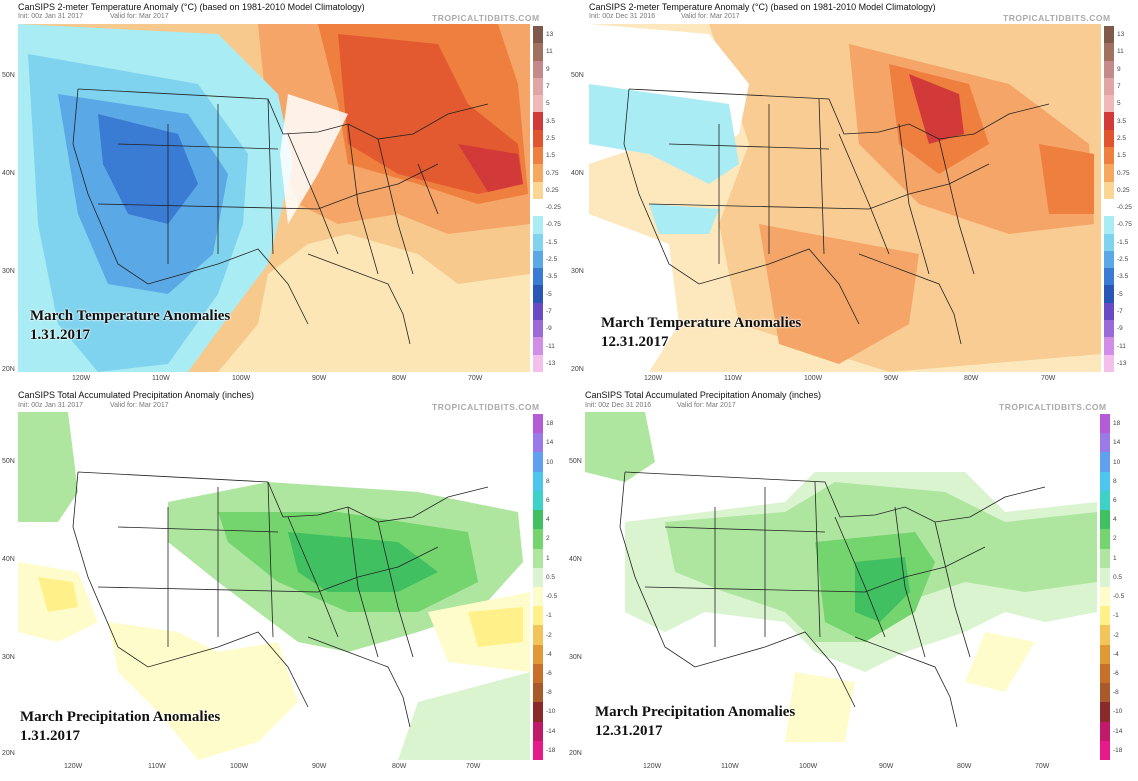 The image size is (1138, 781). I want to click on colorbar-label: -2.5, so click(1123, 260).